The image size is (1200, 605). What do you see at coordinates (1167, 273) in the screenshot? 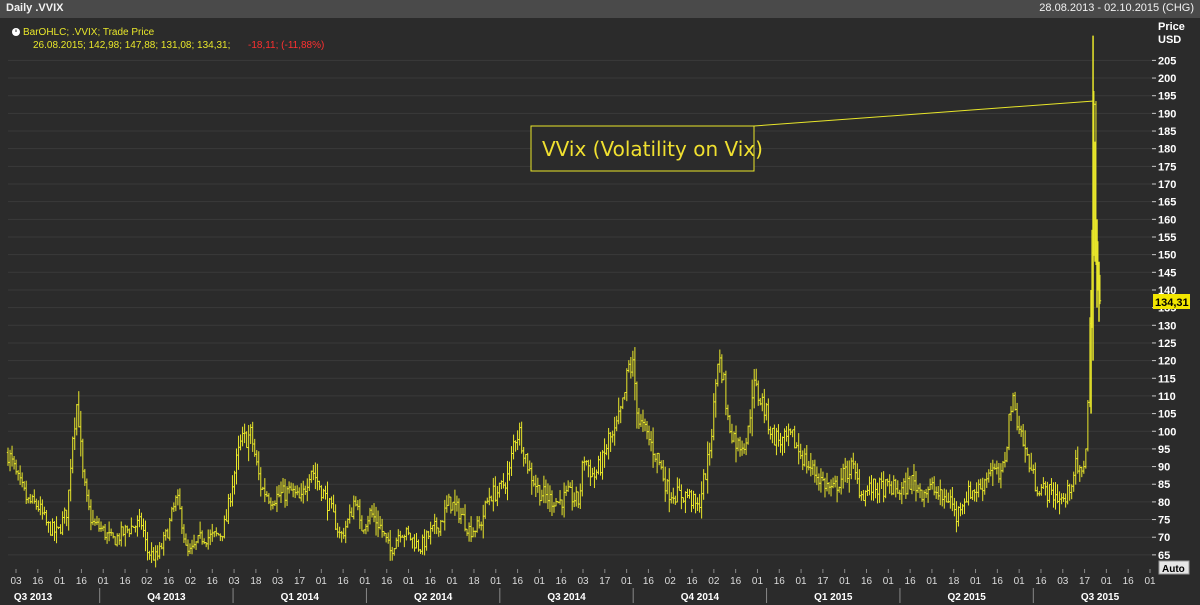
I see `y-tick-label: 145` at bounding box center [1167, 273].